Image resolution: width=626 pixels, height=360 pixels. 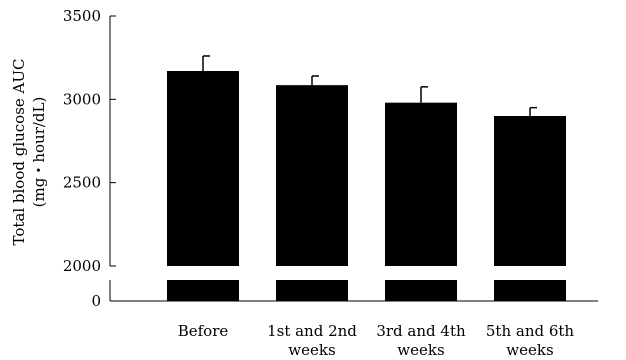 What do you see at coordinates (39, 152) in the screenshot?
I see `y-axis-unit: (mg・hour/dL)` at bounding box center [39, 152].